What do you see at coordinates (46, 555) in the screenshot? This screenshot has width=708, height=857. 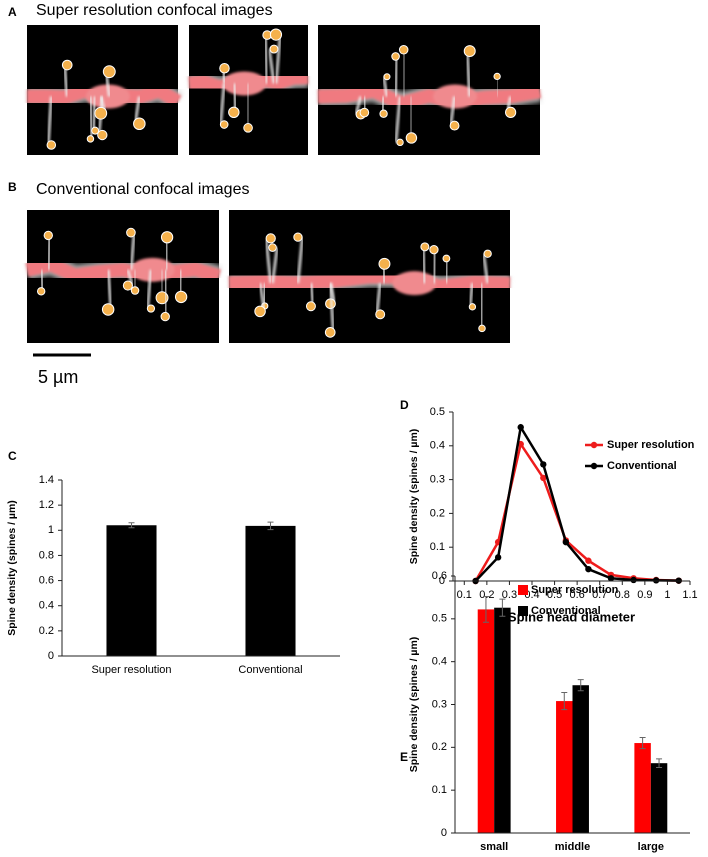 I see `y-tick-label: 0.8` at bounding box center [46, 555].